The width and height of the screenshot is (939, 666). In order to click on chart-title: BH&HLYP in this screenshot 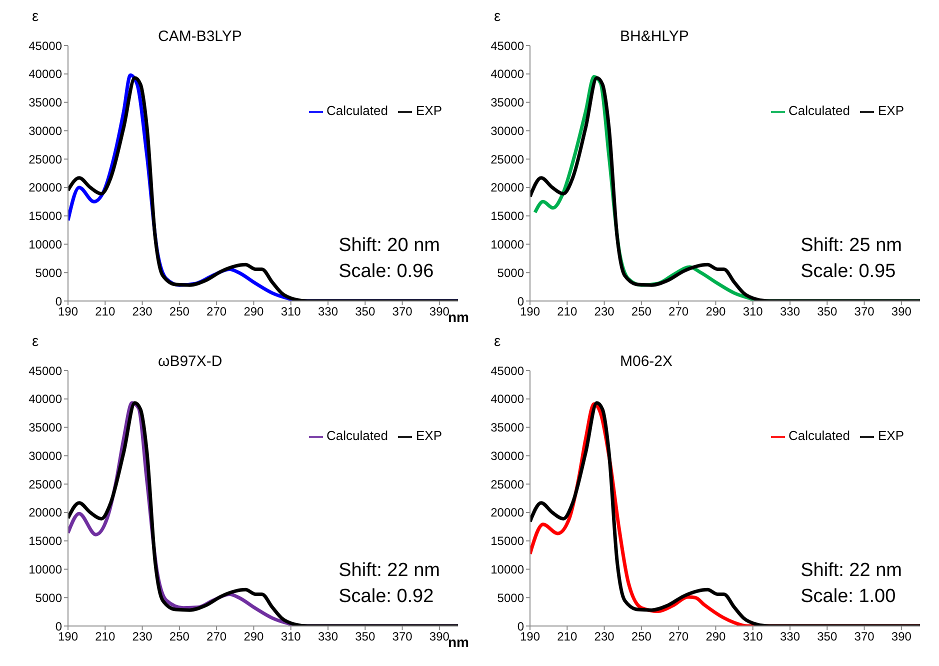, I will do `click(654, 36)`.